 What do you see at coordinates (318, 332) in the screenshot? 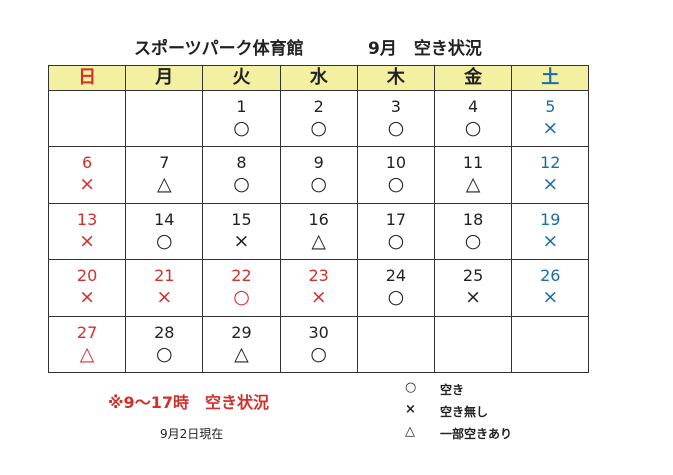
I see `day-number: 30` at bounding box center [318, 332].